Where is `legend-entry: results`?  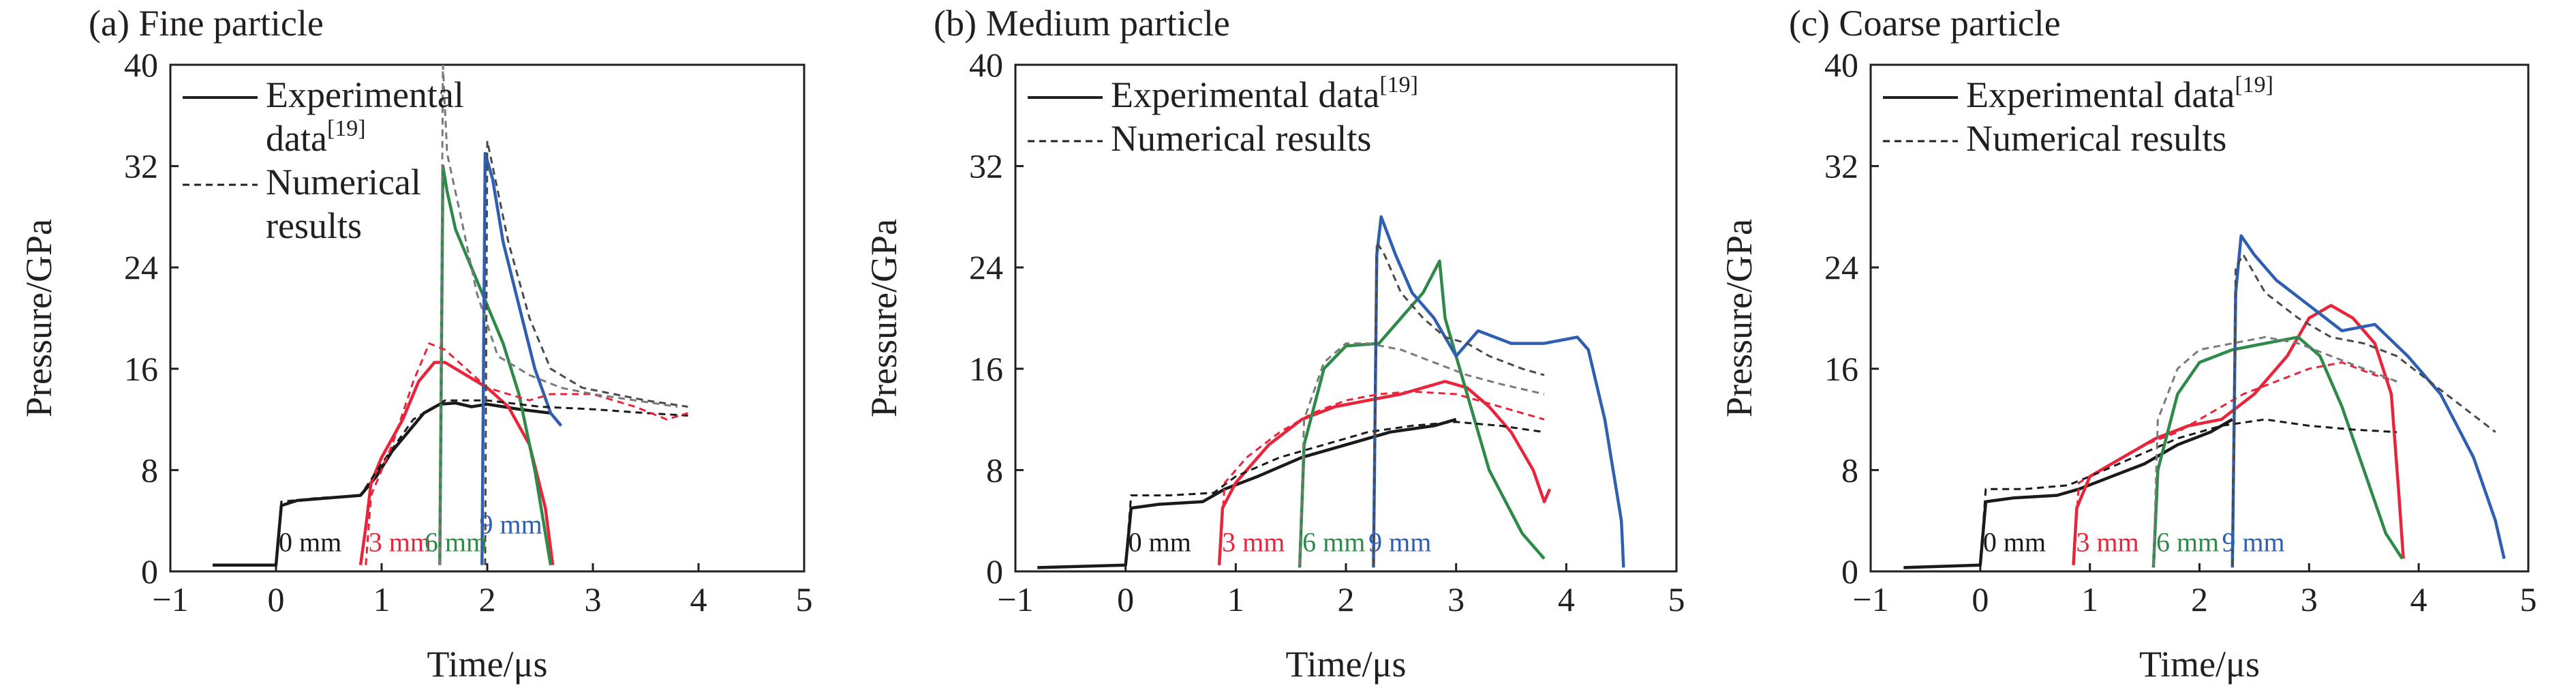 legend-entry: results is located at coordinates (314, 225).